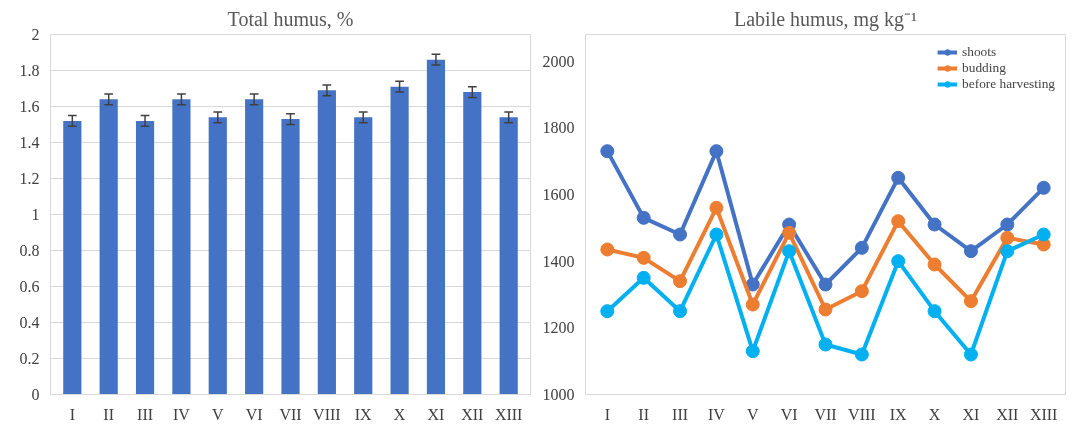  Describe the element at coordinates (35, 214) in the screenshot. I see `y-tick-label: 1` at that location.